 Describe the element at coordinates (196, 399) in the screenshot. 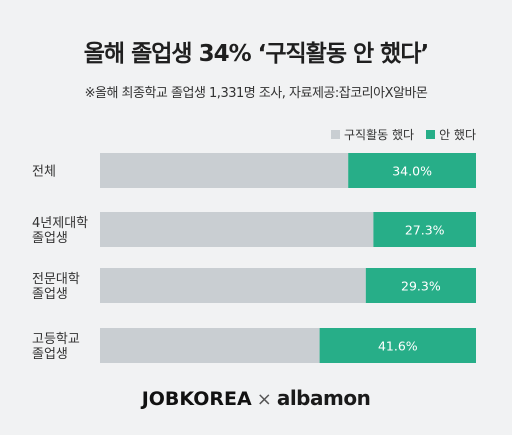

I see `jobkorea-logo: JOBKOREA` at that location.